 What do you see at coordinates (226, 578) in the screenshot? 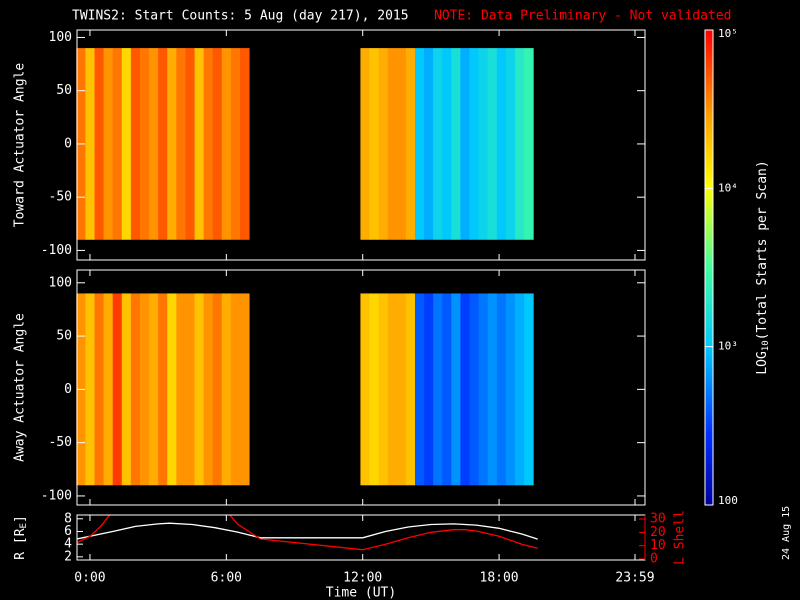
I see `x-tick-label: 6:00` at bounding box center [226, 578].